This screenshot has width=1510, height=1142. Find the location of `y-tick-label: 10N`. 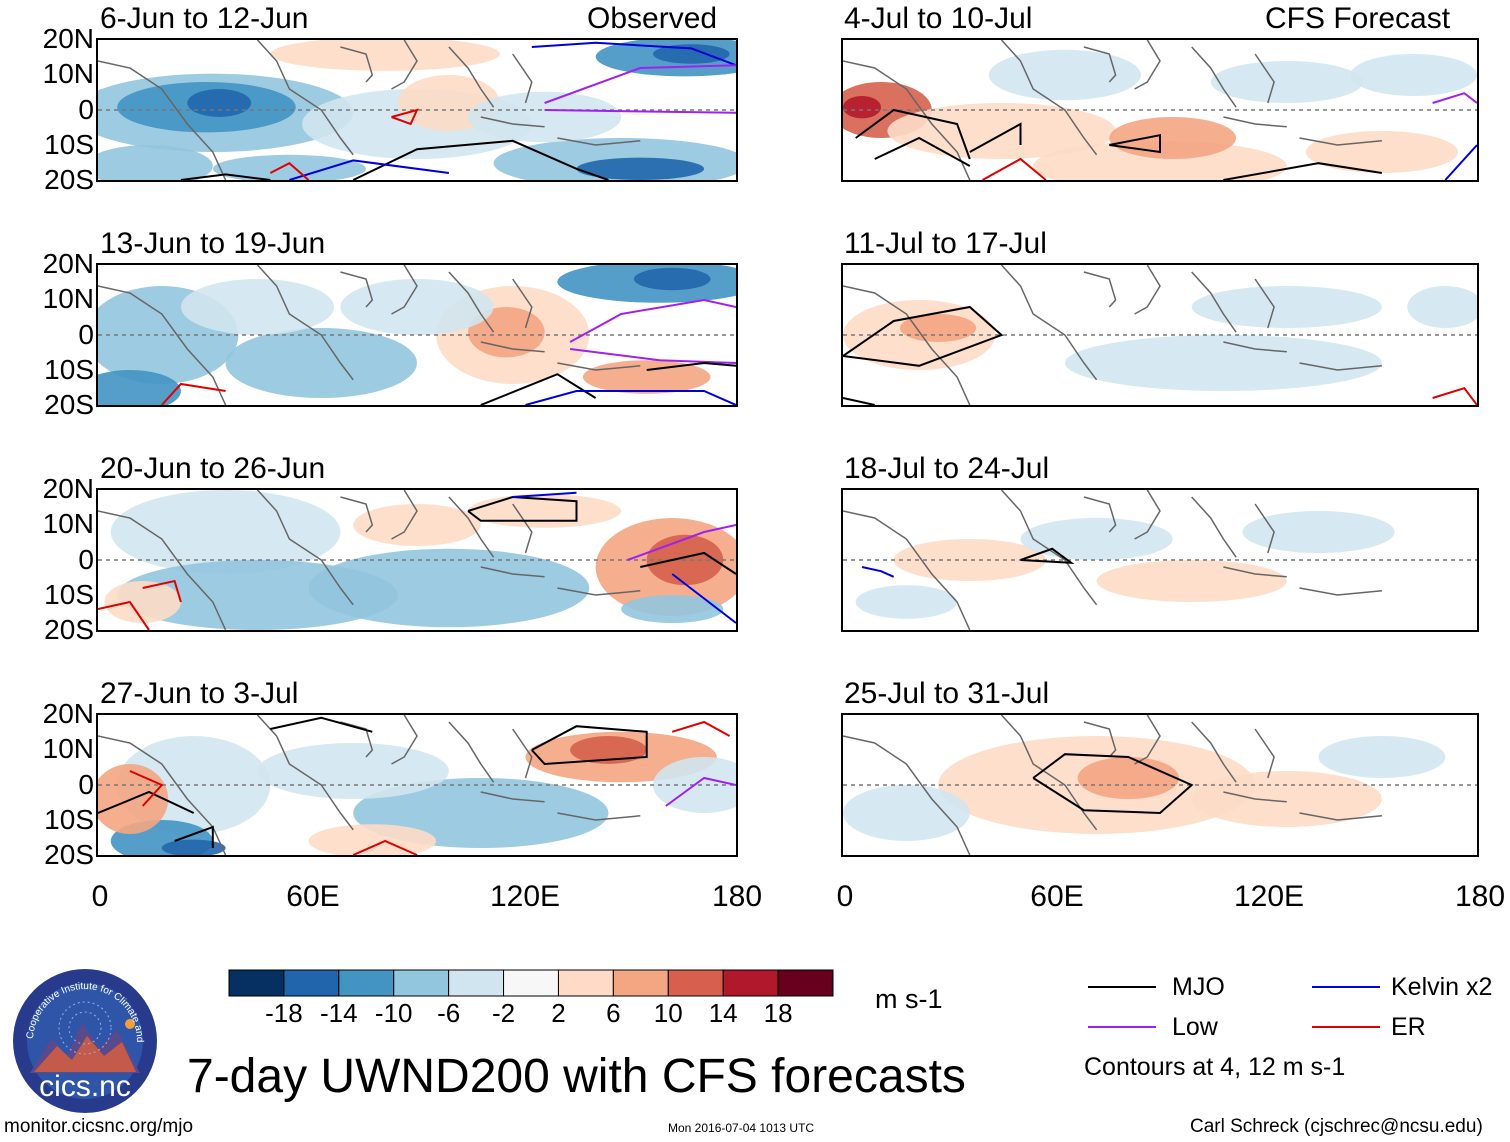

y-tick-label: 10N is located at coordinates (68, 73).